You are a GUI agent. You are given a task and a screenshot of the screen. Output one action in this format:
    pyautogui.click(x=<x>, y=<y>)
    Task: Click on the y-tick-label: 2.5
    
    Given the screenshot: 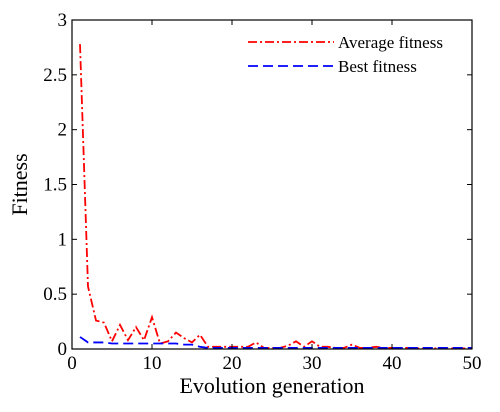 What is the action you would take?
    pyautogui.click(x=55, y=75)
    